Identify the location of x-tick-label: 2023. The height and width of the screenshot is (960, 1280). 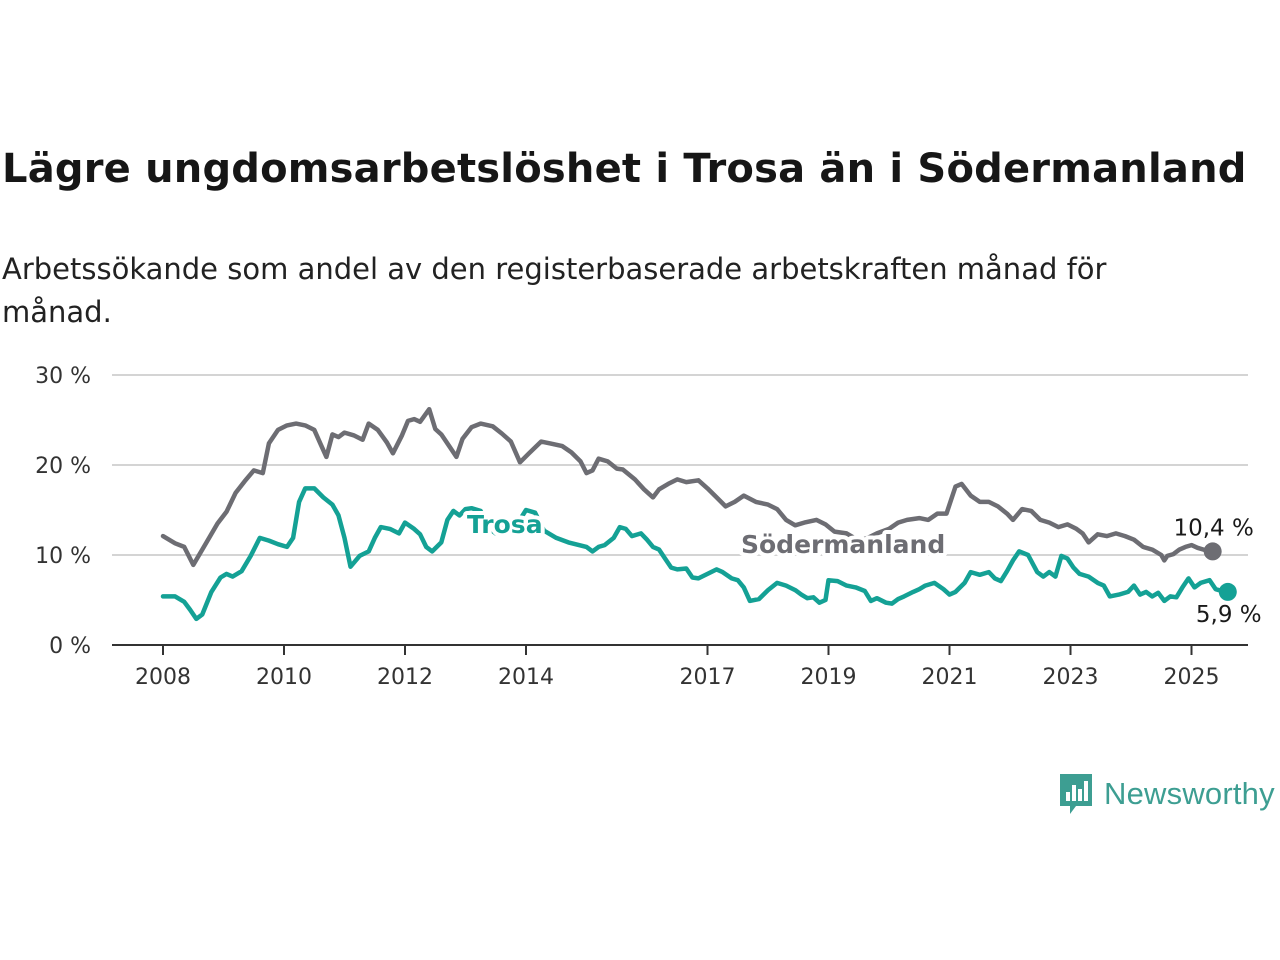
(1071, 677).